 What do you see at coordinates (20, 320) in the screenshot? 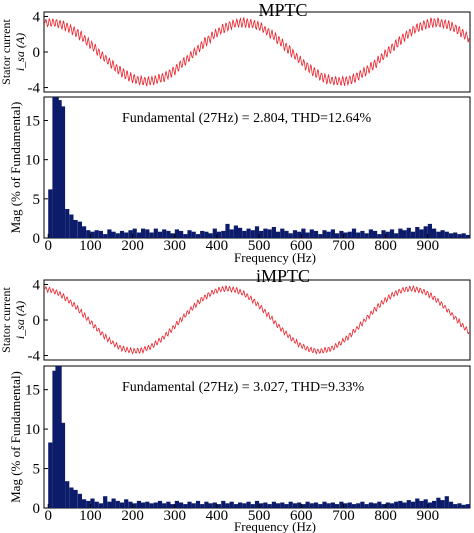
I see `current-ylabel-sub: i_sa (A)` at bounding box center [20, 320].